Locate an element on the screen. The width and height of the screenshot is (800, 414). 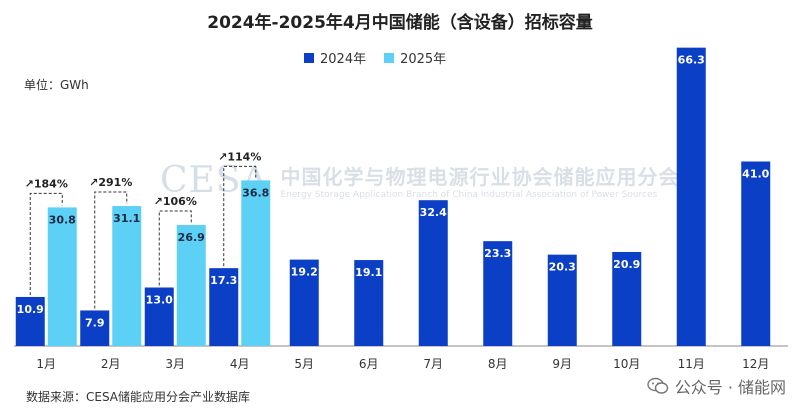
data-label-2024-4: 17.3 is located at coordinates (223, 280).